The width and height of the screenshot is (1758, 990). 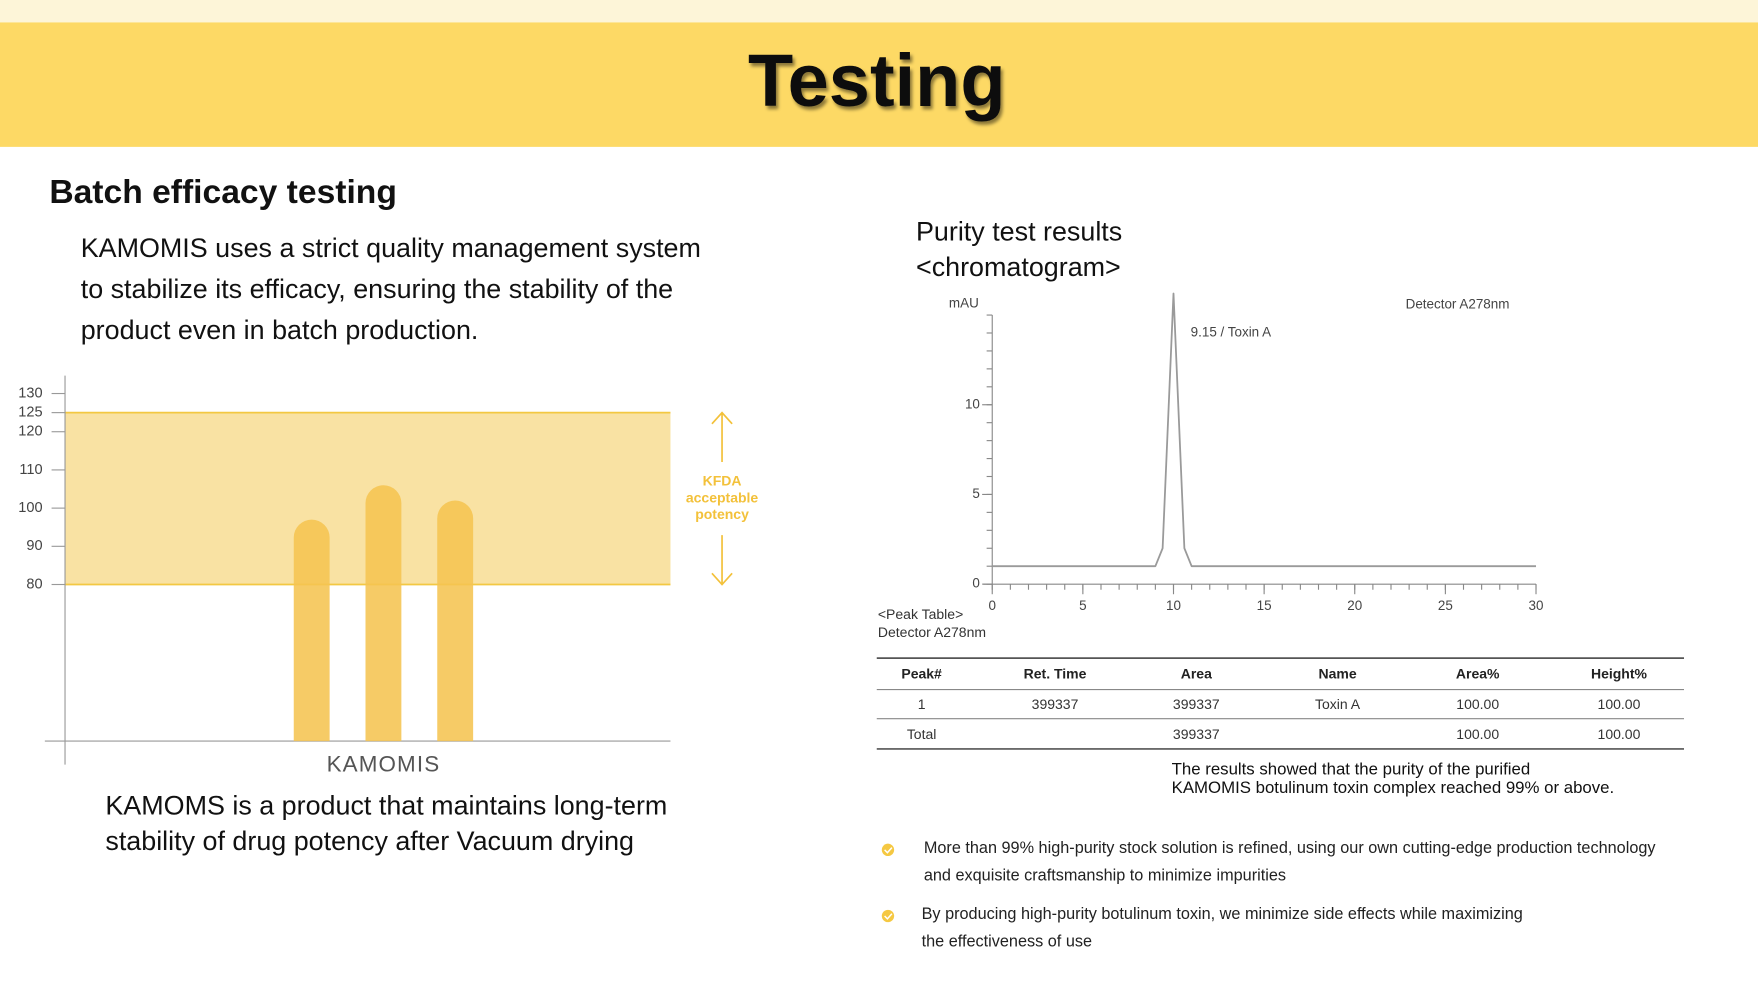 What do you see at coordinates (722, 514) in the screenshot?
I see `band-label: potency` at bounding box center [722, 514].